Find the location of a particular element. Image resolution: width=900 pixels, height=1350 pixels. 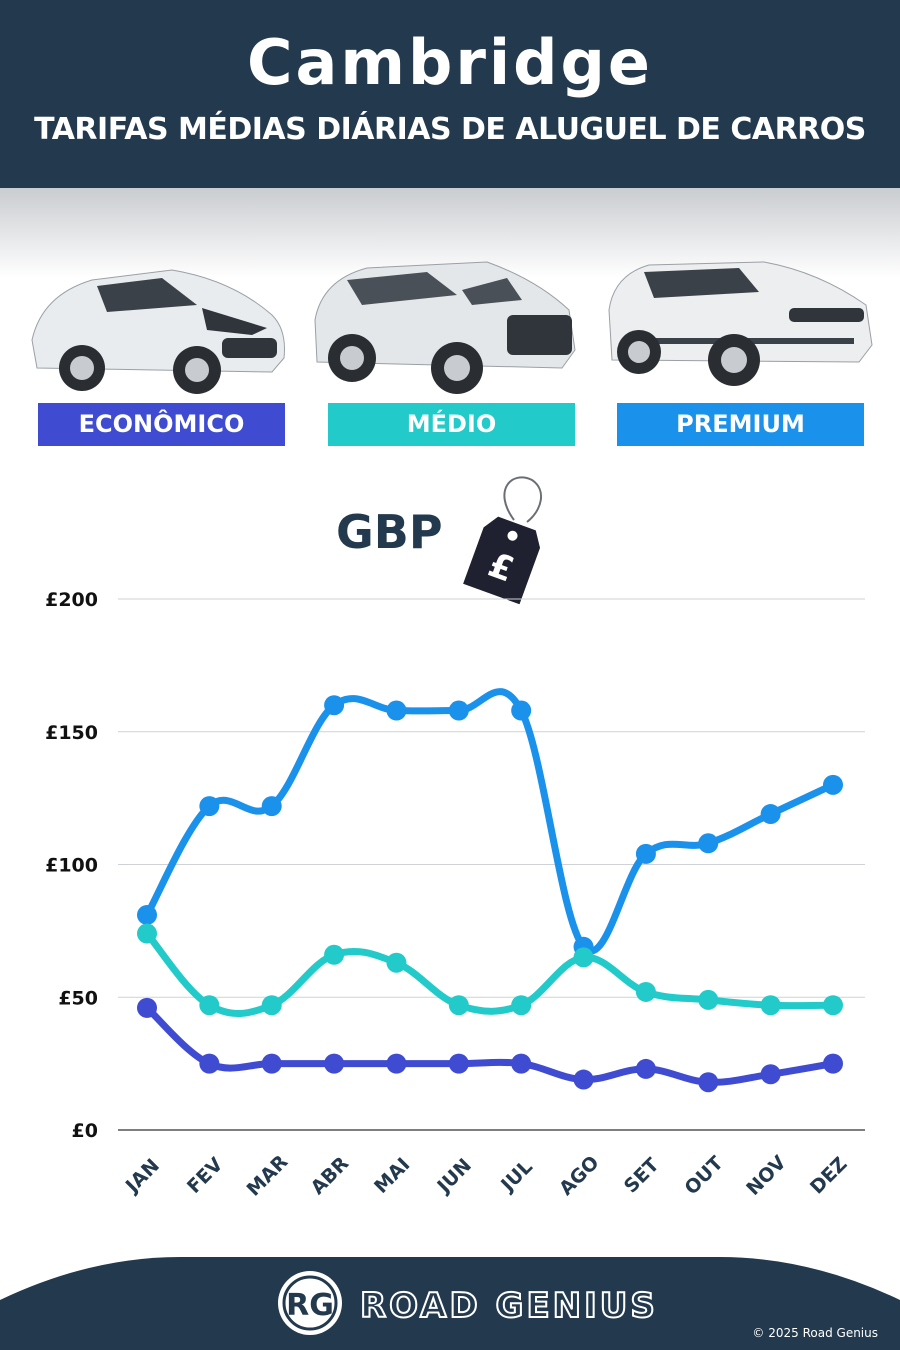

logo-mark: RG is located at coordinates (310, 1305).